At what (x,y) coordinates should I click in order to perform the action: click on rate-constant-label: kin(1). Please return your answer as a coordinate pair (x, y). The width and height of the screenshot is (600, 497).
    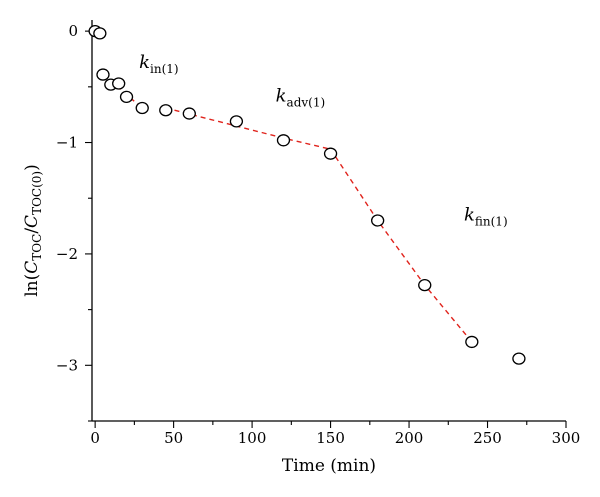
    Looking at the image, I should click on (159, 64).